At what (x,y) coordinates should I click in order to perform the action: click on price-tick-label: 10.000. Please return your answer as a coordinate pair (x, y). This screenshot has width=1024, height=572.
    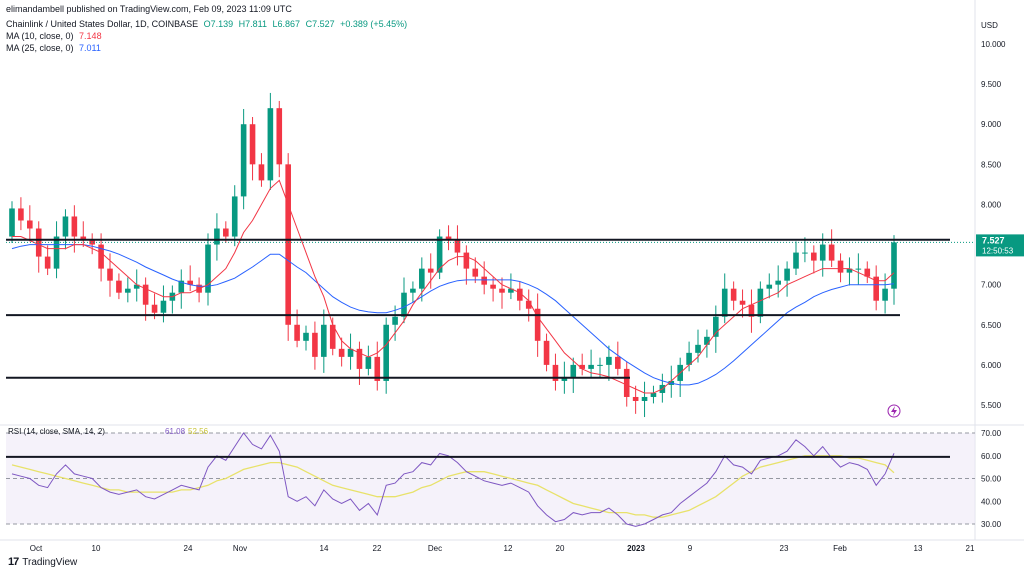
    Looking at the image, I should click on (993, 44).